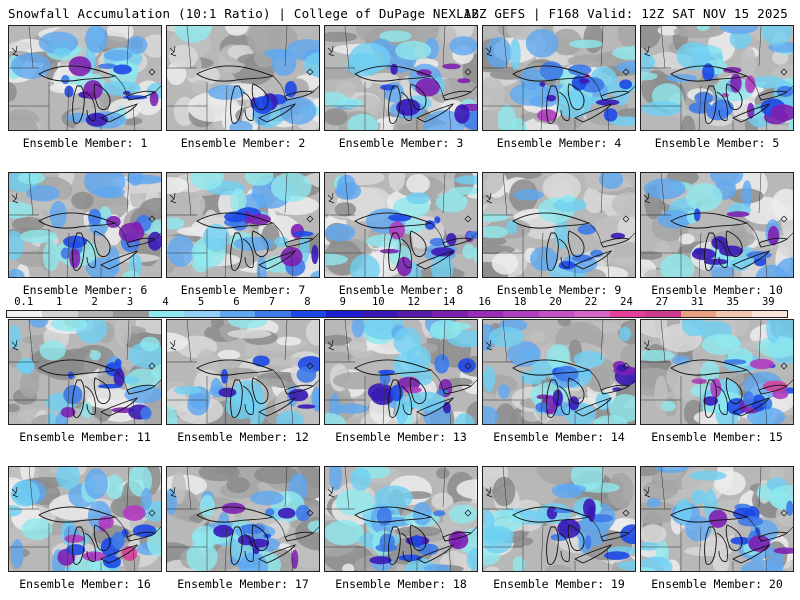 Image resolution: width=800 pixels, height=600 pixels. Describe the element at coordinates (717, 437) in the screenshot. I see `ensemble-member-label: Ensemble Member: 15` at that location.